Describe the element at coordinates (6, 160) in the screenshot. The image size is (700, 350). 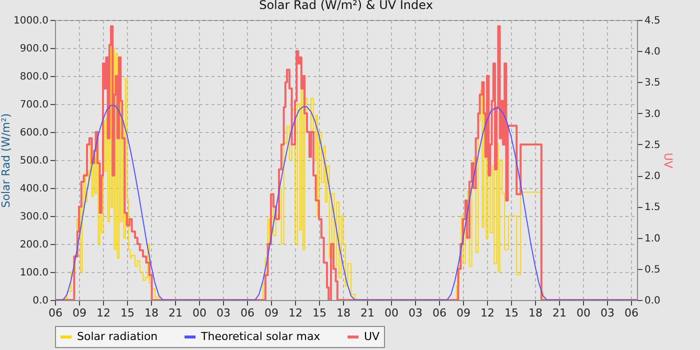
I see `y-axis-title: Solar Rad (W/m²)` at that location.